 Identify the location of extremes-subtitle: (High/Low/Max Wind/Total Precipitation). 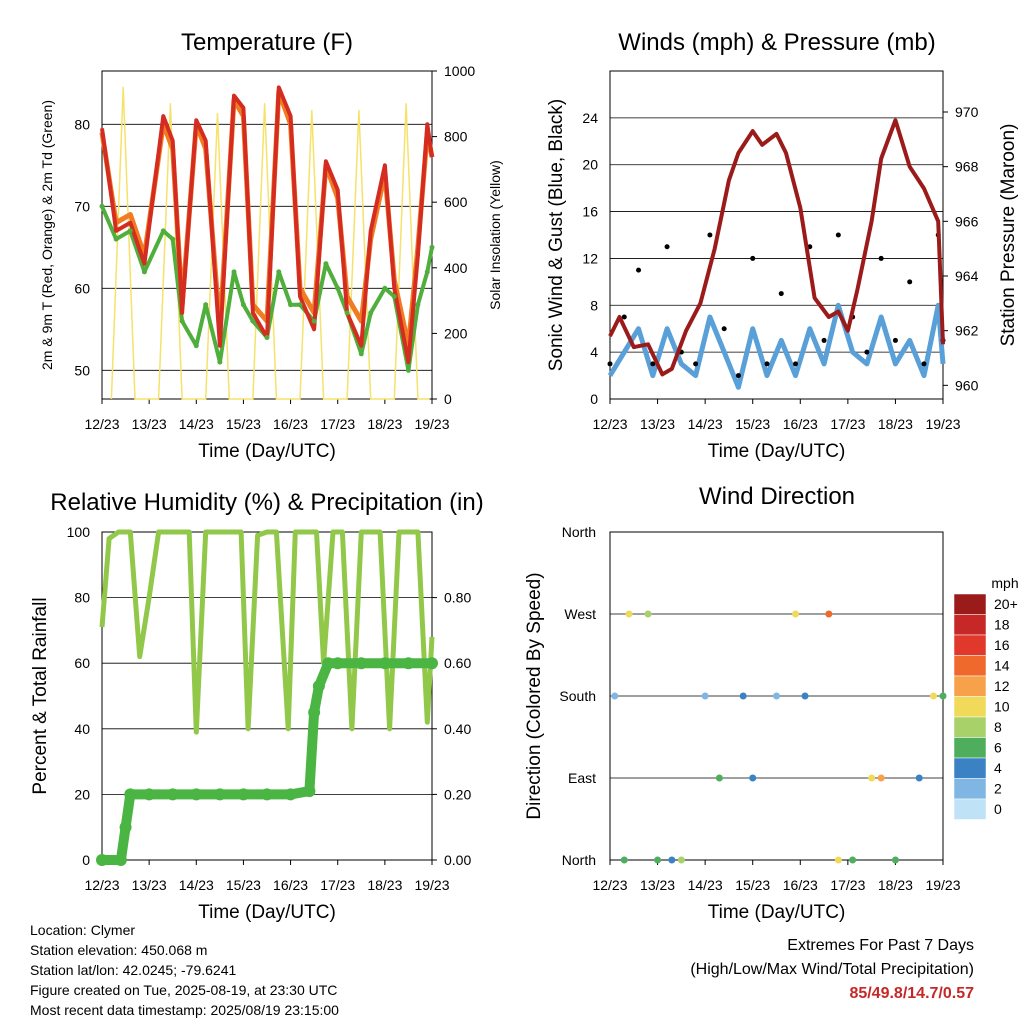
(832, 969).